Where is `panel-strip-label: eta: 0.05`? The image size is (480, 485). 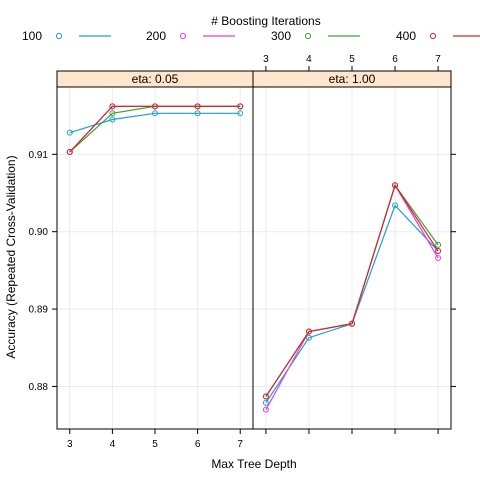 panel-strip-label: eta: 0.05 is located at coordinates (155, 79).